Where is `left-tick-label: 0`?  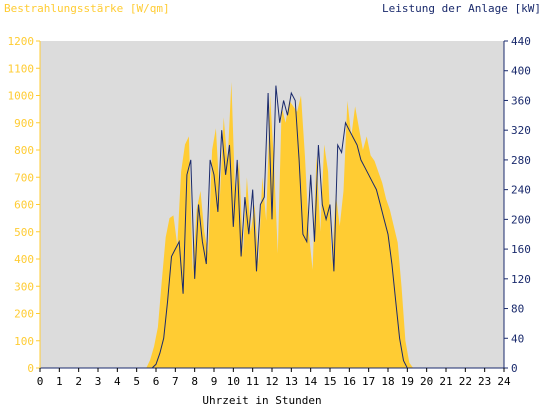 left-tick-label: 0 is located at coordinates (30, 368).